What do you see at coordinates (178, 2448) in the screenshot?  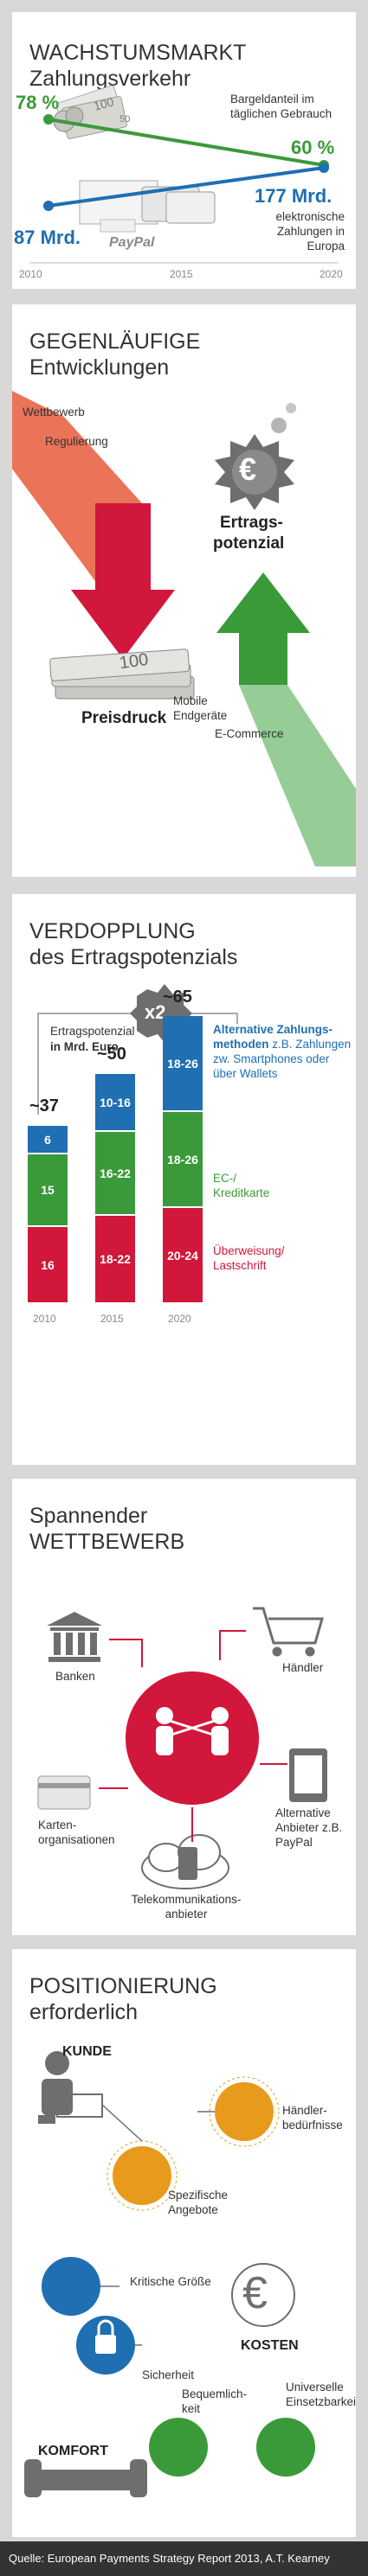 I see `convenience-circle` at bounding box center [178, 2448].